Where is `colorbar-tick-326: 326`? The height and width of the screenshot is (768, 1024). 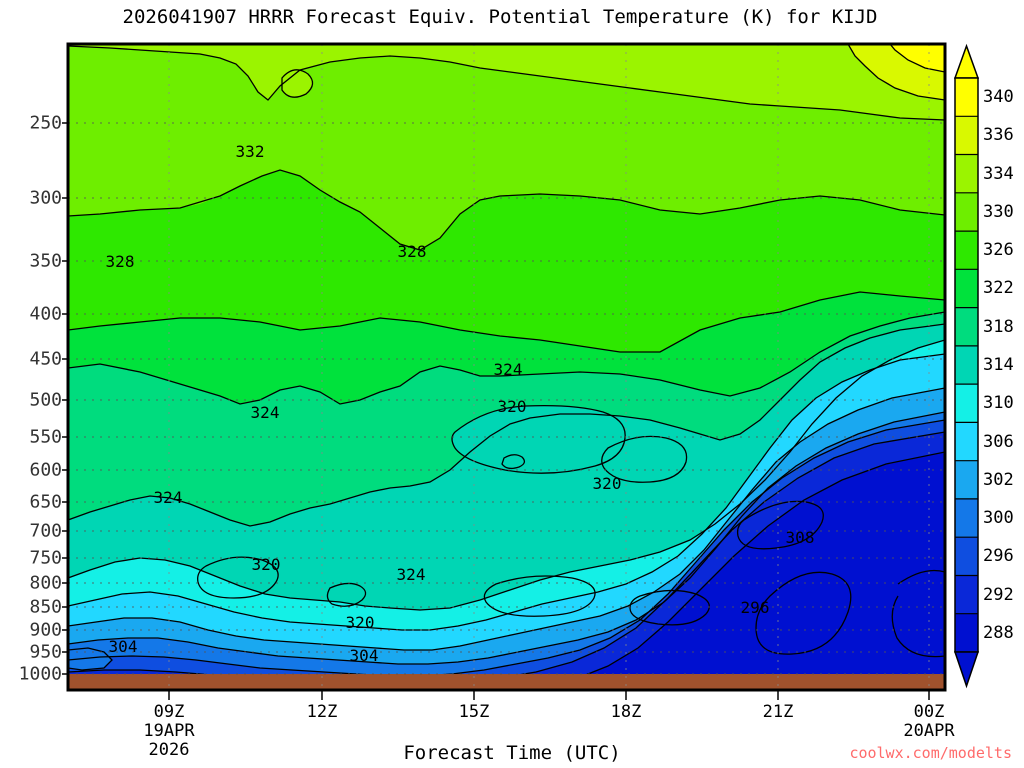
colorbar-tick-326: 326 is located at coordinates (998, 250).